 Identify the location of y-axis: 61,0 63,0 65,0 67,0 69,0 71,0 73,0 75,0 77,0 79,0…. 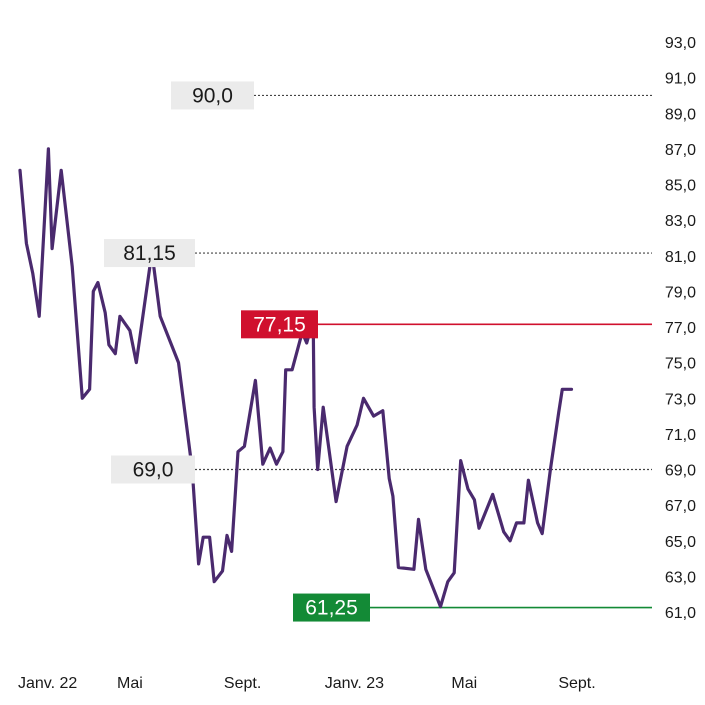
(680, 328).